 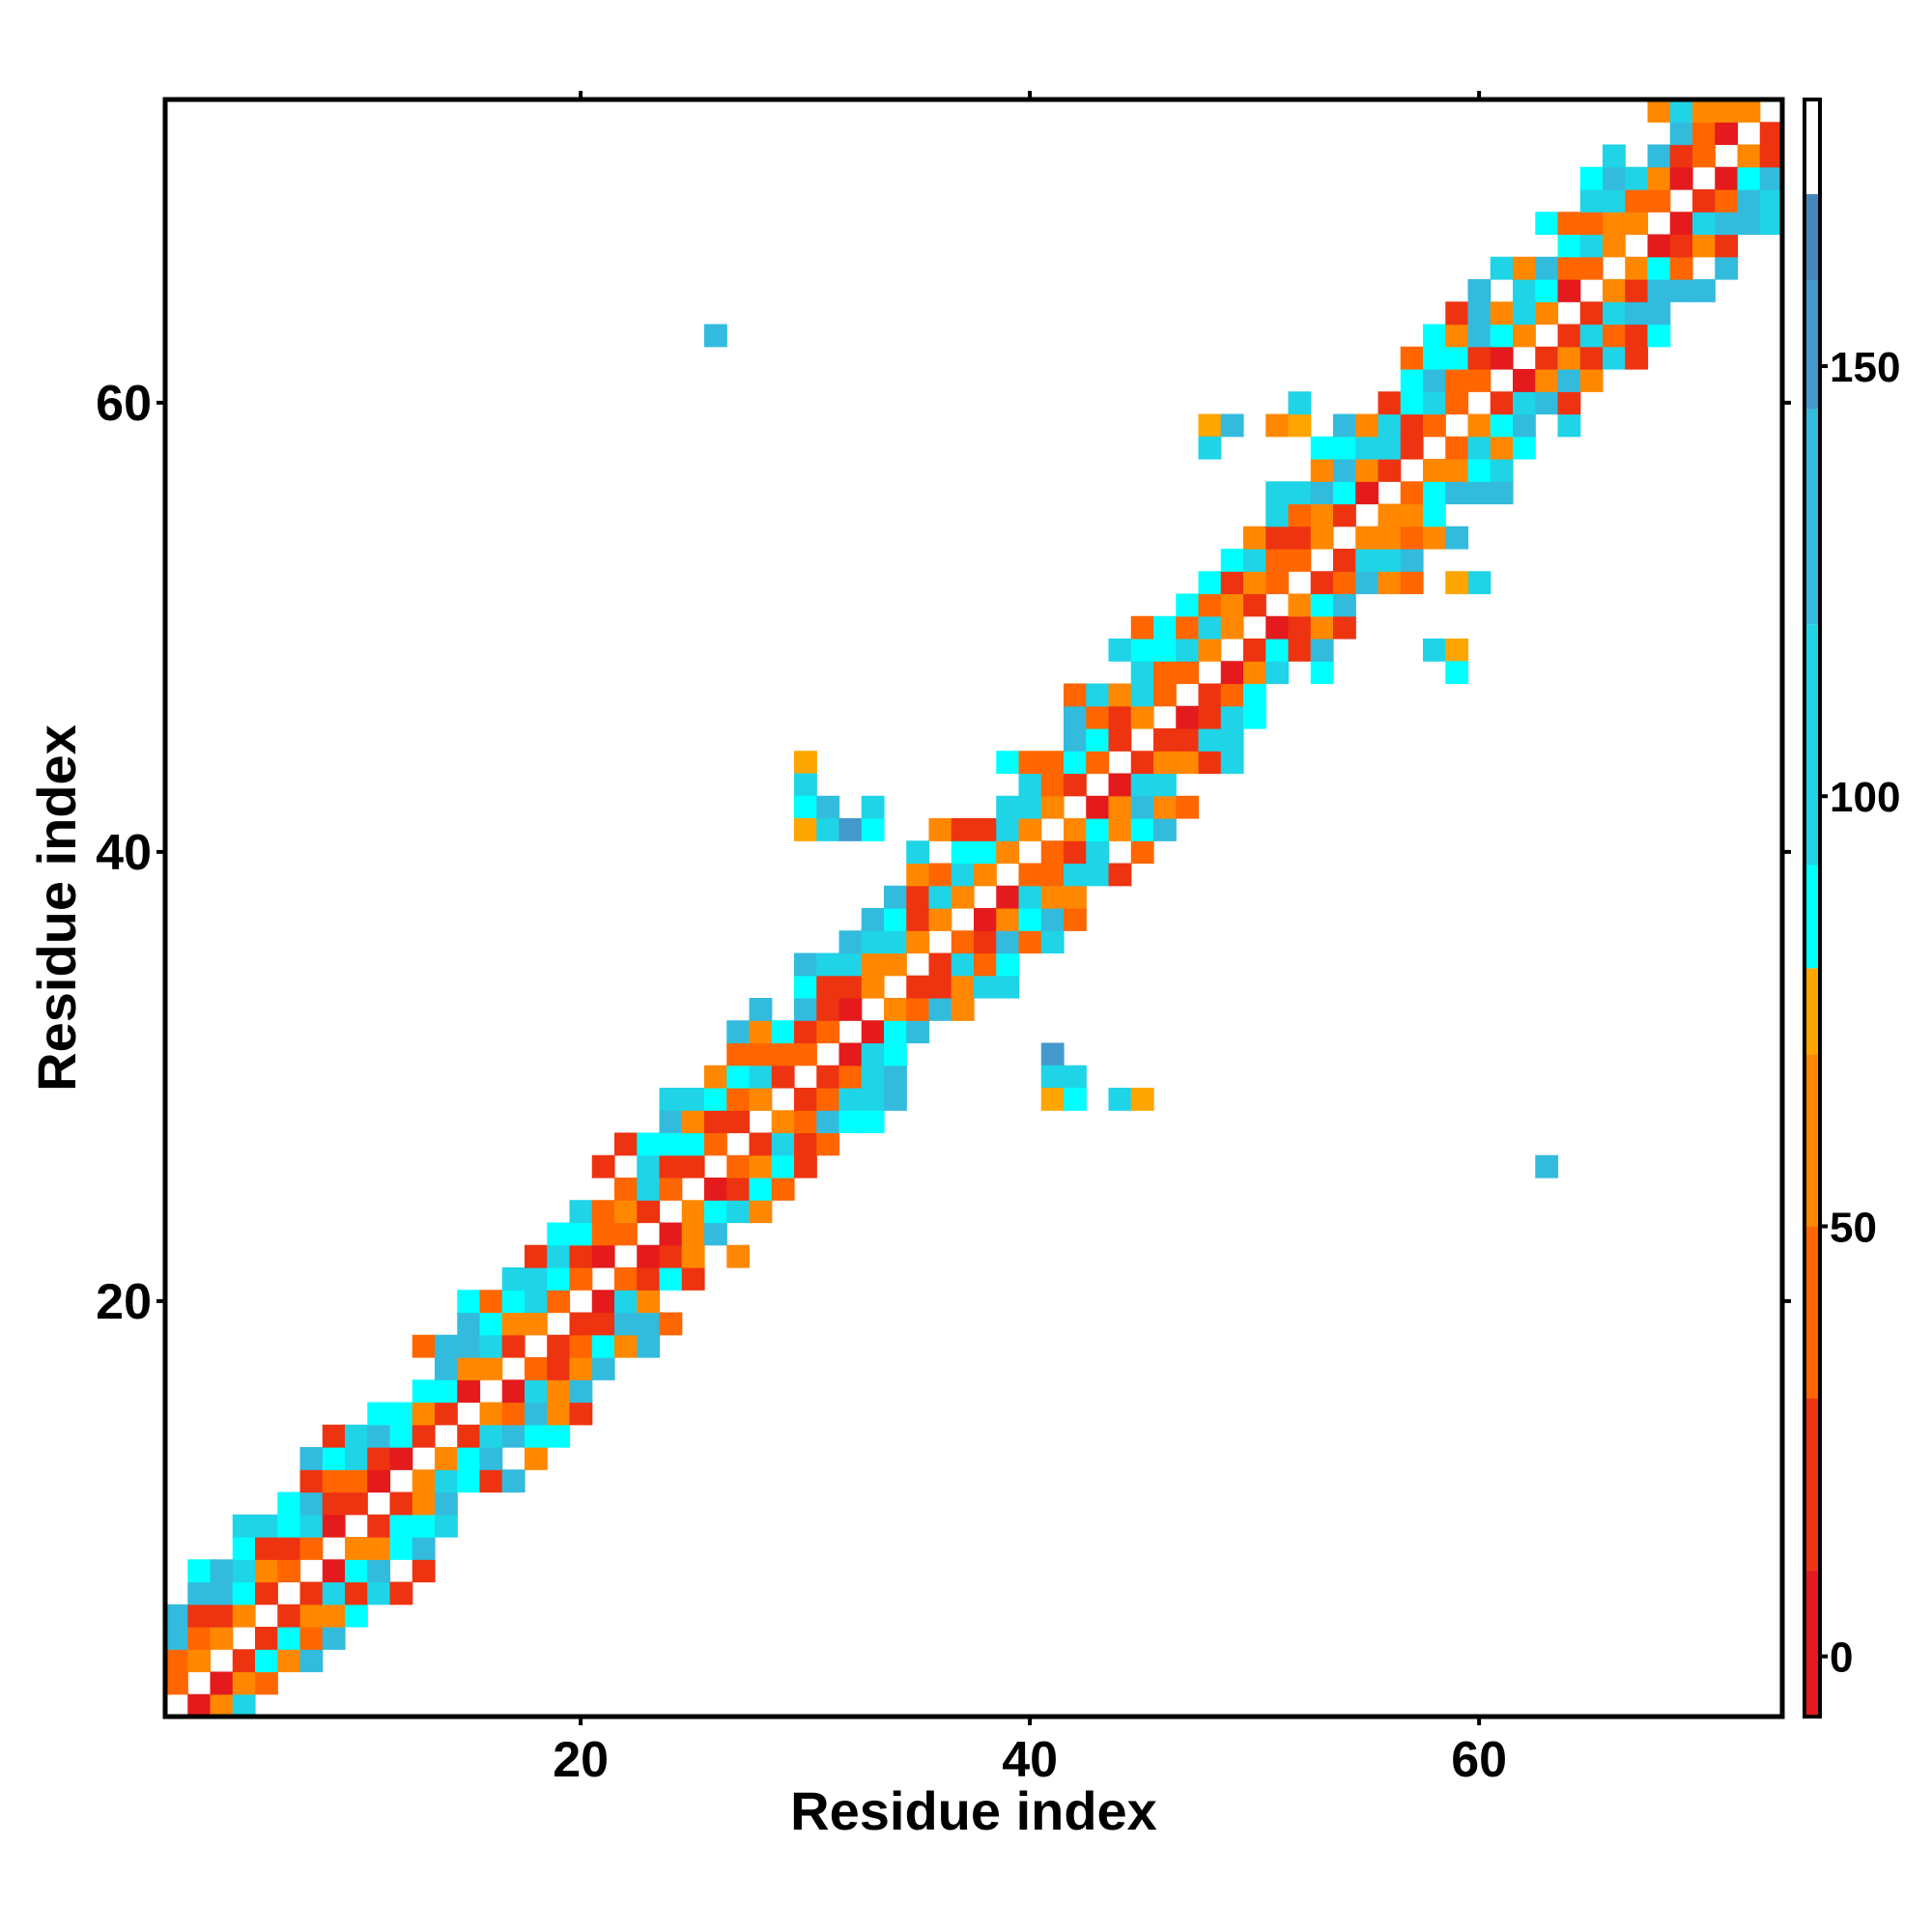 What do you see at coordinates (1865, 797) in the screenshot?
I see `colorbar-tick-label: 100` at bounding box center [1865, 797].